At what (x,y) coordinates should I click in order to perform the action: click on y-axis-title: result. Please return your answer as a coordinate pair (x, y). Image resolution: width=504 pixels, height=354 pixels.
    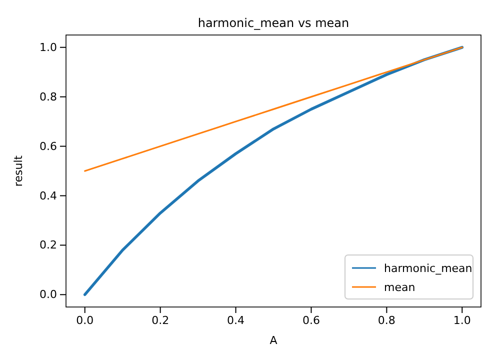
    Looking at the image, I should click on (18, 170).